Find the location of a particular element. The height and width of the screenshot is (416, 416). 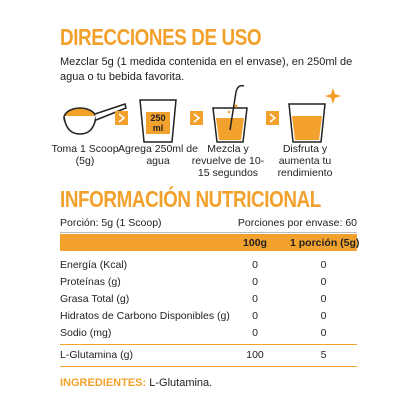

row-label: Grasa Total (g) is located at coordinates (95, 299).